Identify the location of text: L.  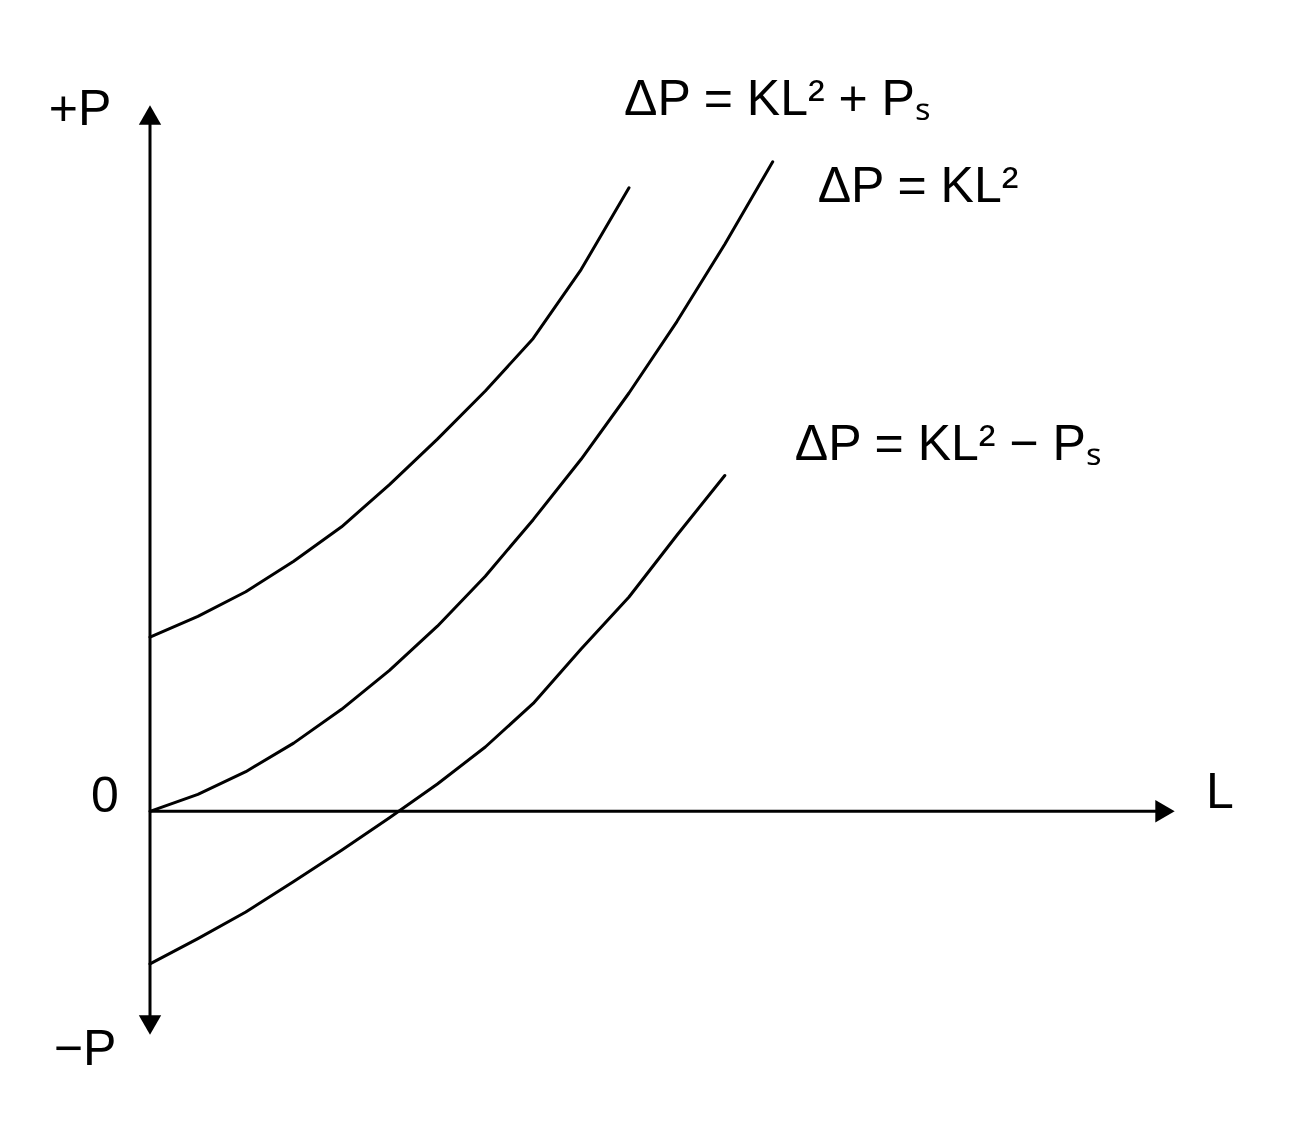
(1220, 791).